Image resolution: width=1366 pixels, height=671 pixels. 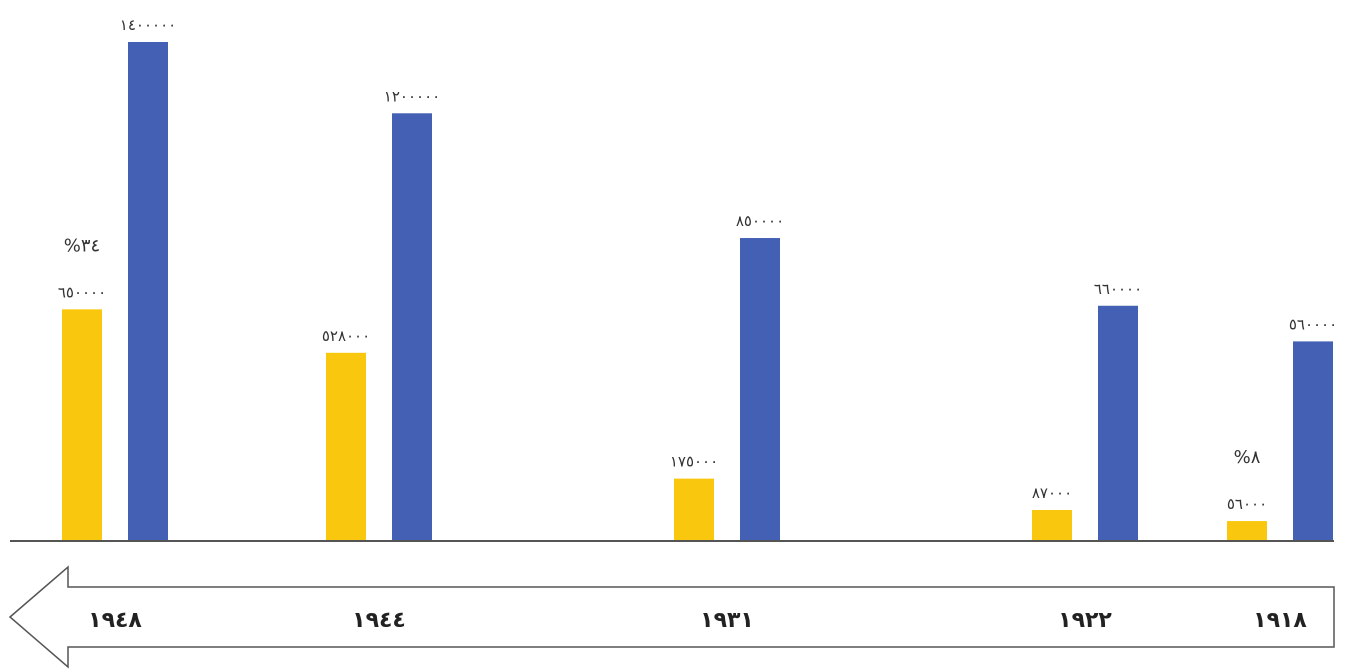 I want to click on data-label-yellow-3: ٥٢٨٠٠٠, so click(x=346, y=336).